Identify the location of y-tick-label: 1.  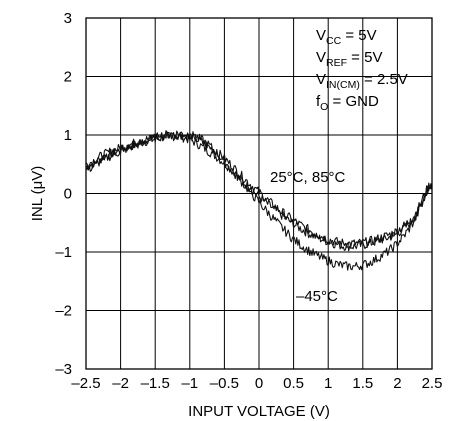
(68, 135).